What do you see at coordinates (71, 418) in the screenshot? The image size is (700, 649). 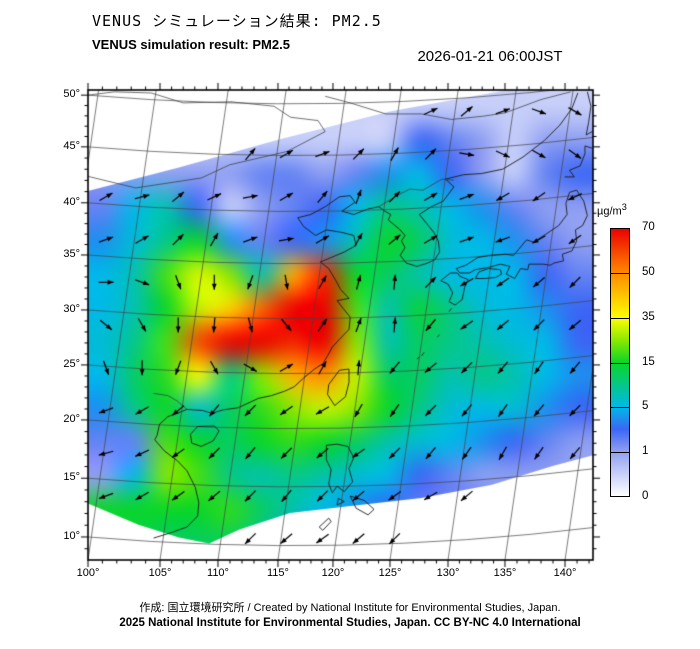 I see `y-axis-tick-label: 20°` at bounding box center [71, 418].